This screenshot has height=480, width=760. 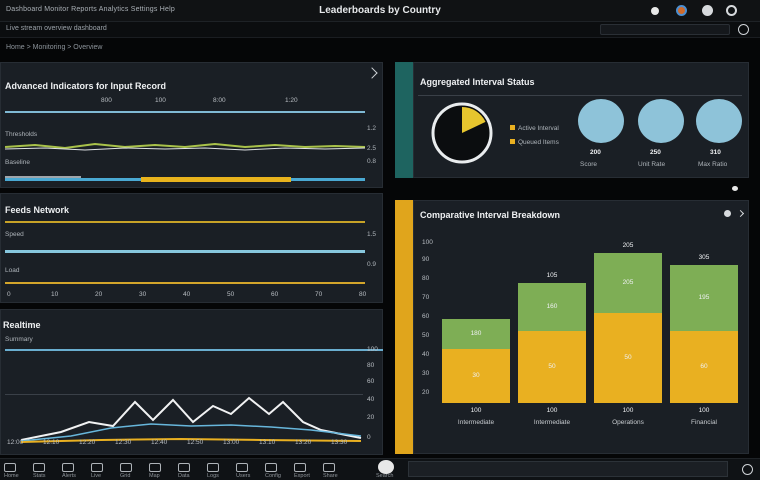 I want to click on bar-base-label: 100, so click(x=476, y=410).